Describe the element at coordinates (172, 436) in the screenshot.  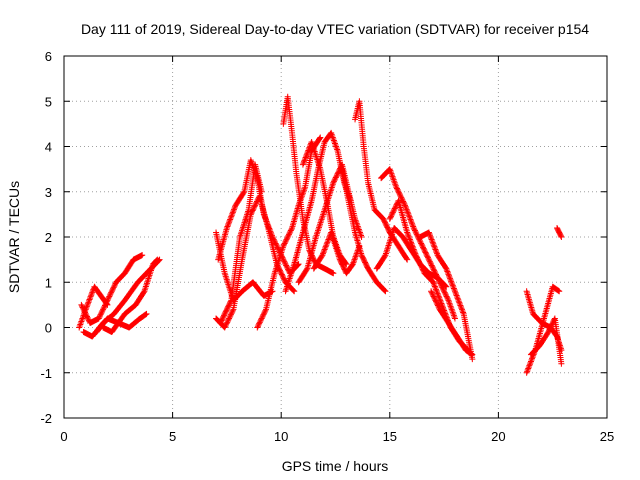
I see `x-tick-label: 5` at that location.